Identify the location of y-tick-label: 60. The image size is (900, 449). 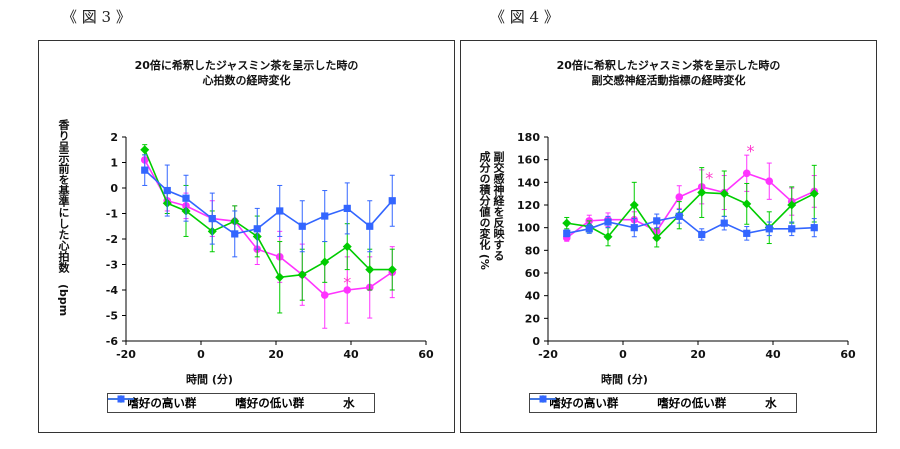
(533, 273).